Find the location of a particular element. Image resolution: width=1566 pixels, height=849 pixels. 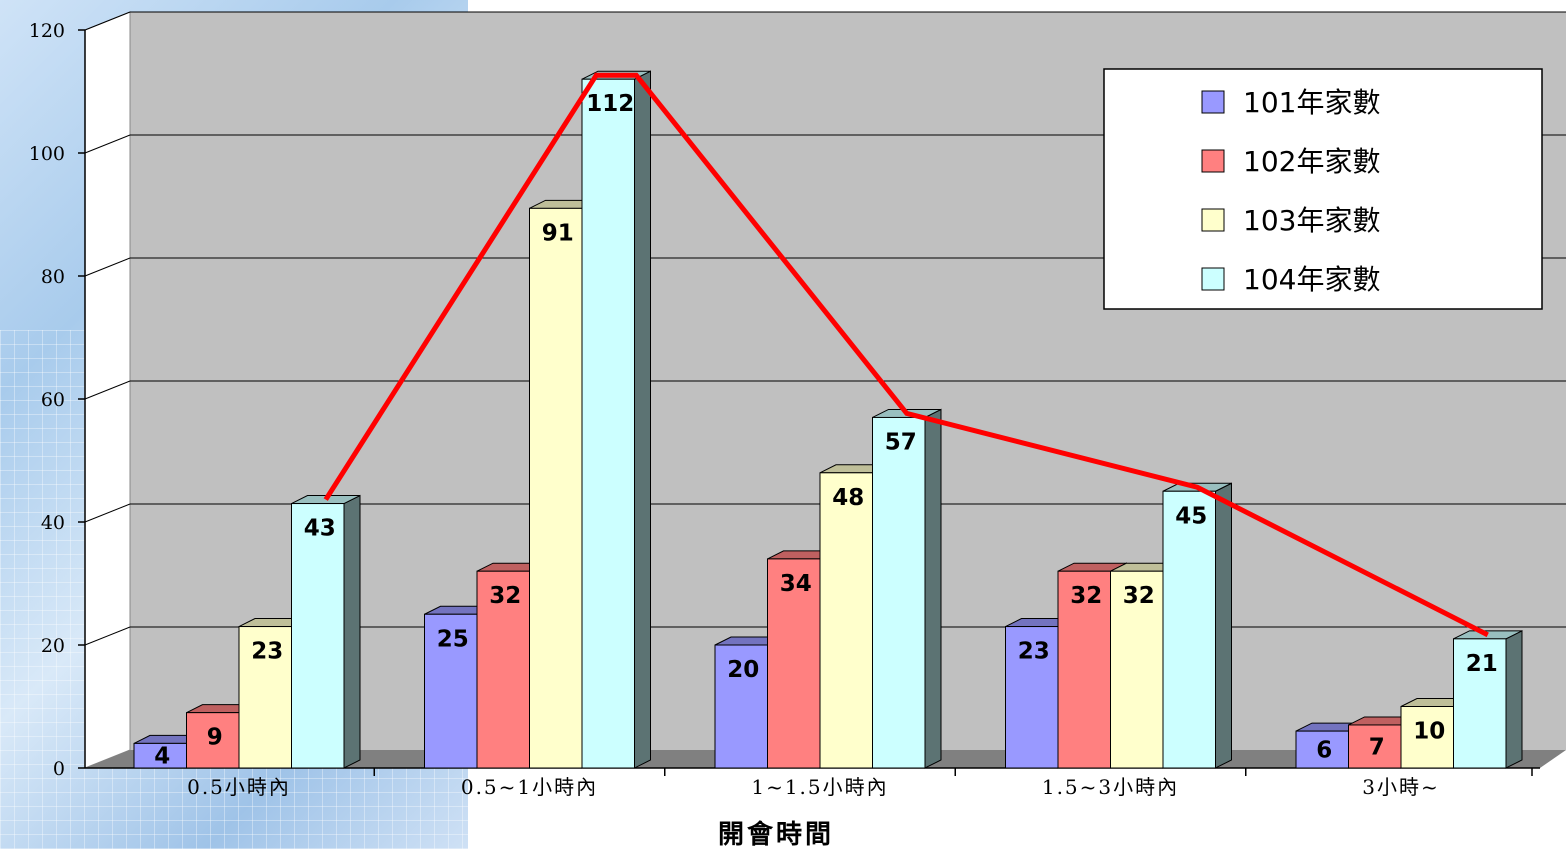

data-label: 48 is located at coordinates (848, 498).